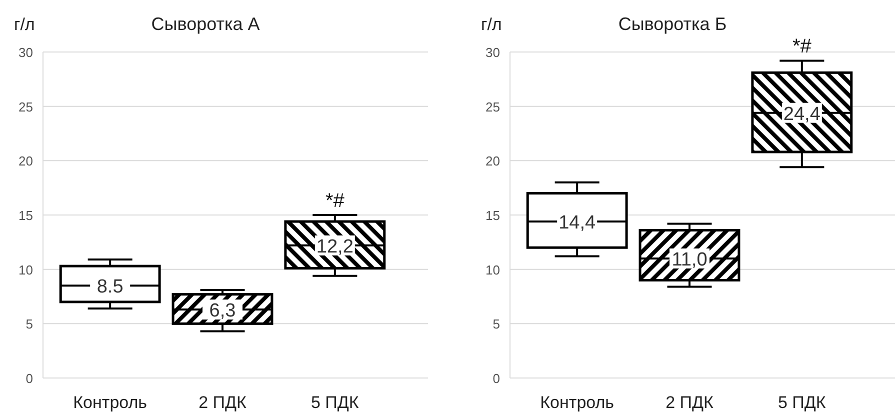 The width and height of the screenshot is (895, 416). I want to click on text: 8.5, so click(110, 287).